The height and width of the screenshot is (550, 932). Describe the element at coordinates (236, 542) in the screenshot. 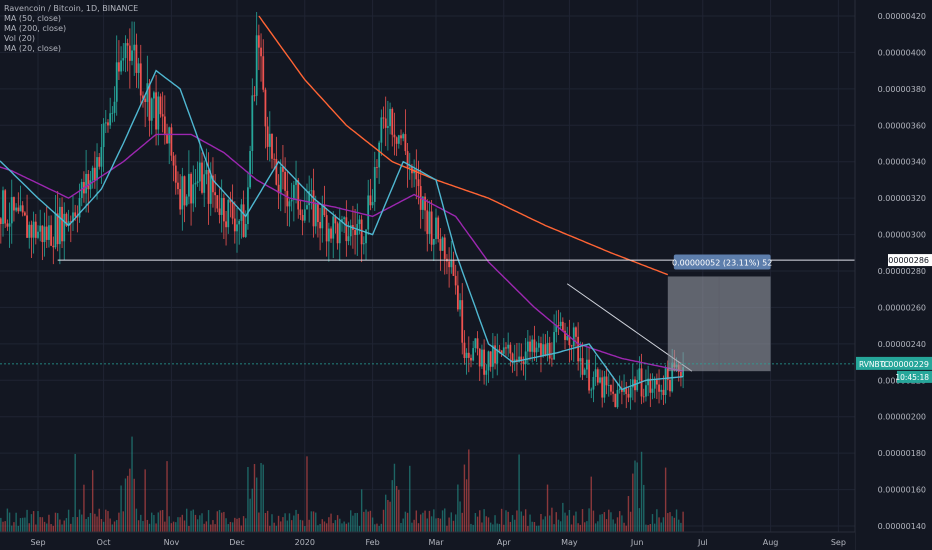

I see `x-tick-label: Dec` at that location.